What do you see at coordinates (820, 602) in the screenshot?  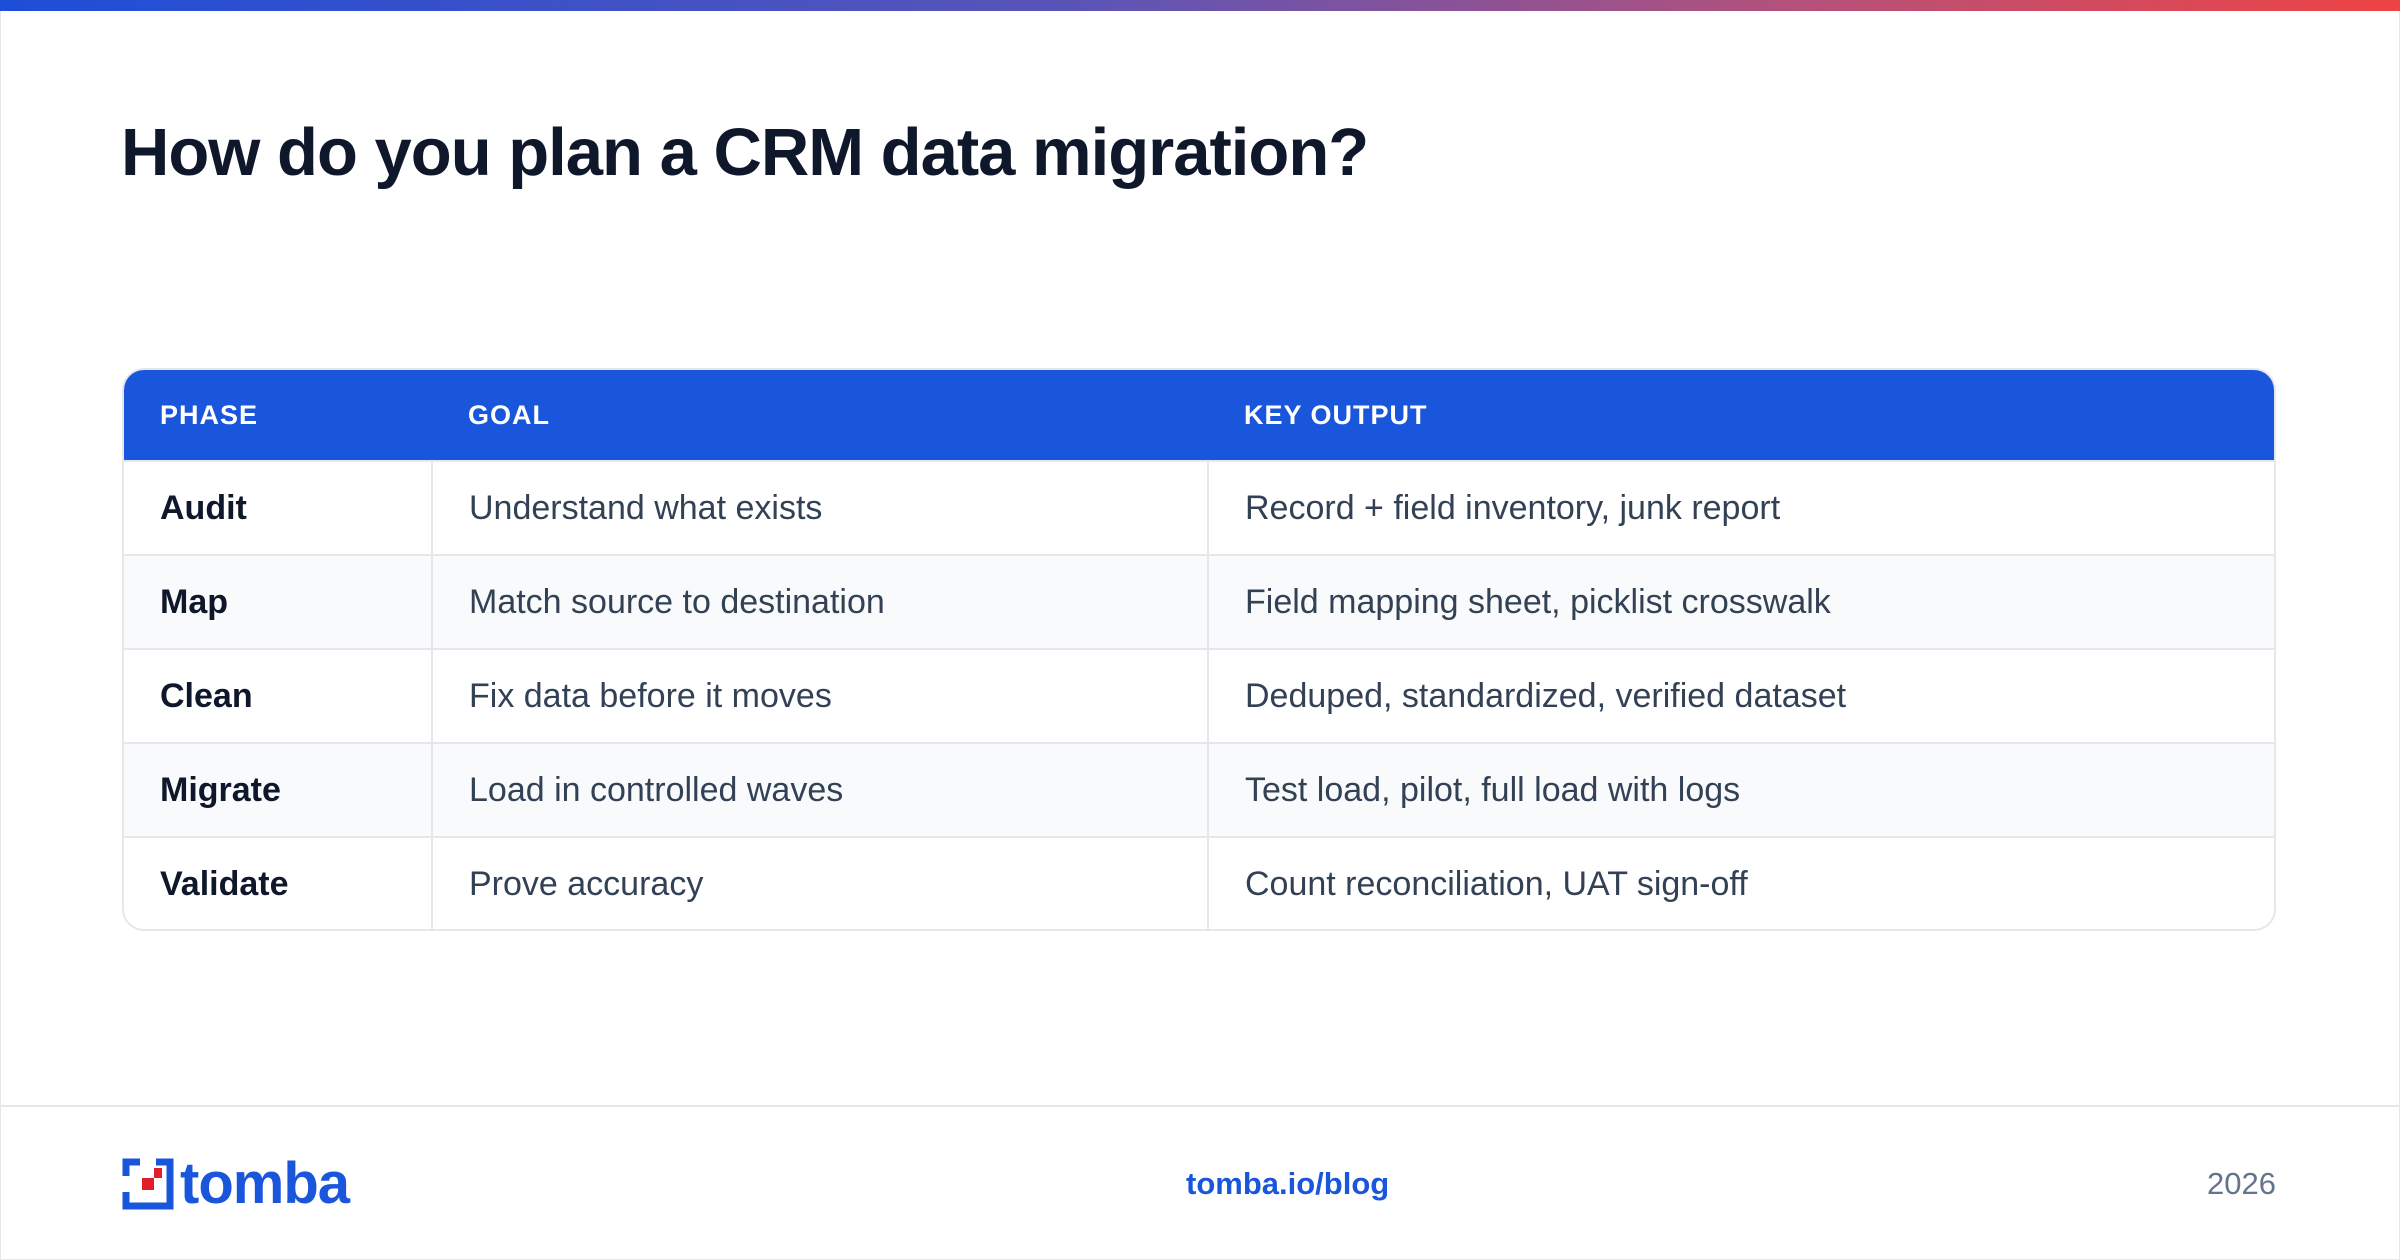 I see `goal-cell: Match source to destination` at bounding box center [820, 602].